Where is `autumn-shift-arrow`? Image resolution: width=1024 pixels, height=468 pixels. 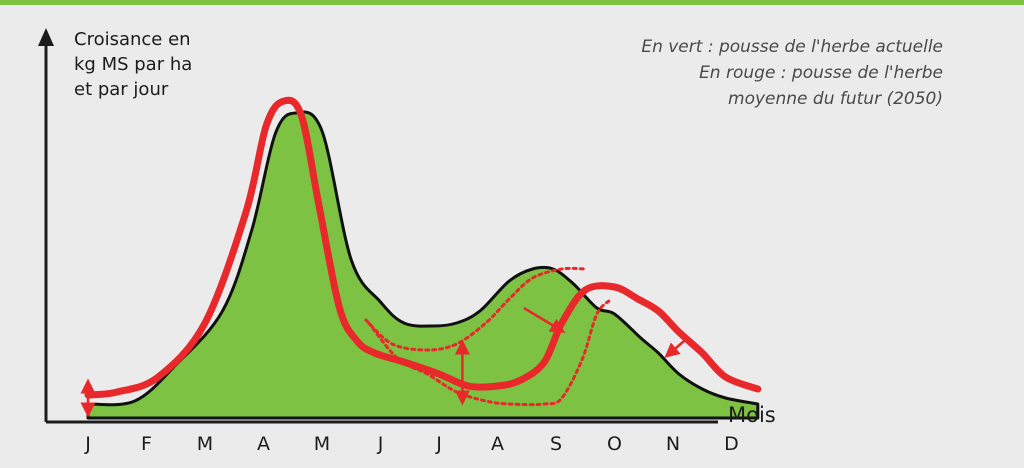
autumn-shift-arrow is located at coordinates (544, 319).